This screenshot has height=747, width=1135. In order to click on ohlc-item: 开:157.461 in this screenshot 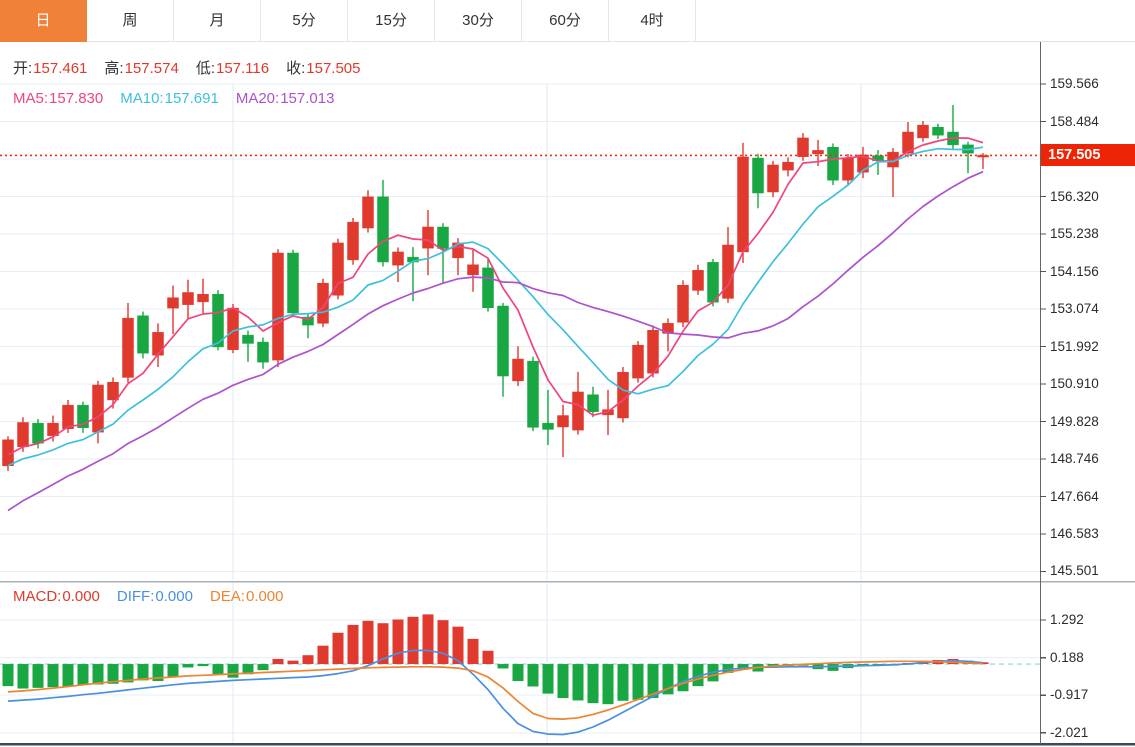, I will do `click(50, 68)`.